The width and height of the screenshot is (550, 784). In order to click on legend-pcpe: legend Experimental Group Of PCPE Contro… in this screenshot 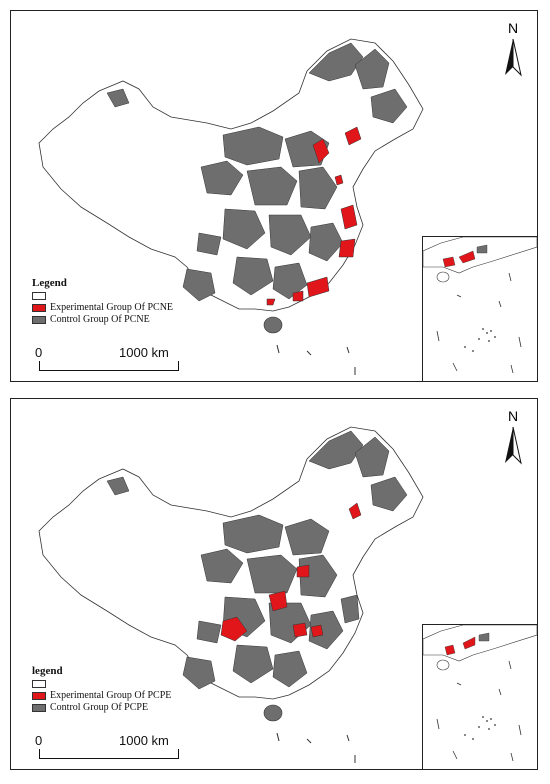, I will do `click(101, 689)`.